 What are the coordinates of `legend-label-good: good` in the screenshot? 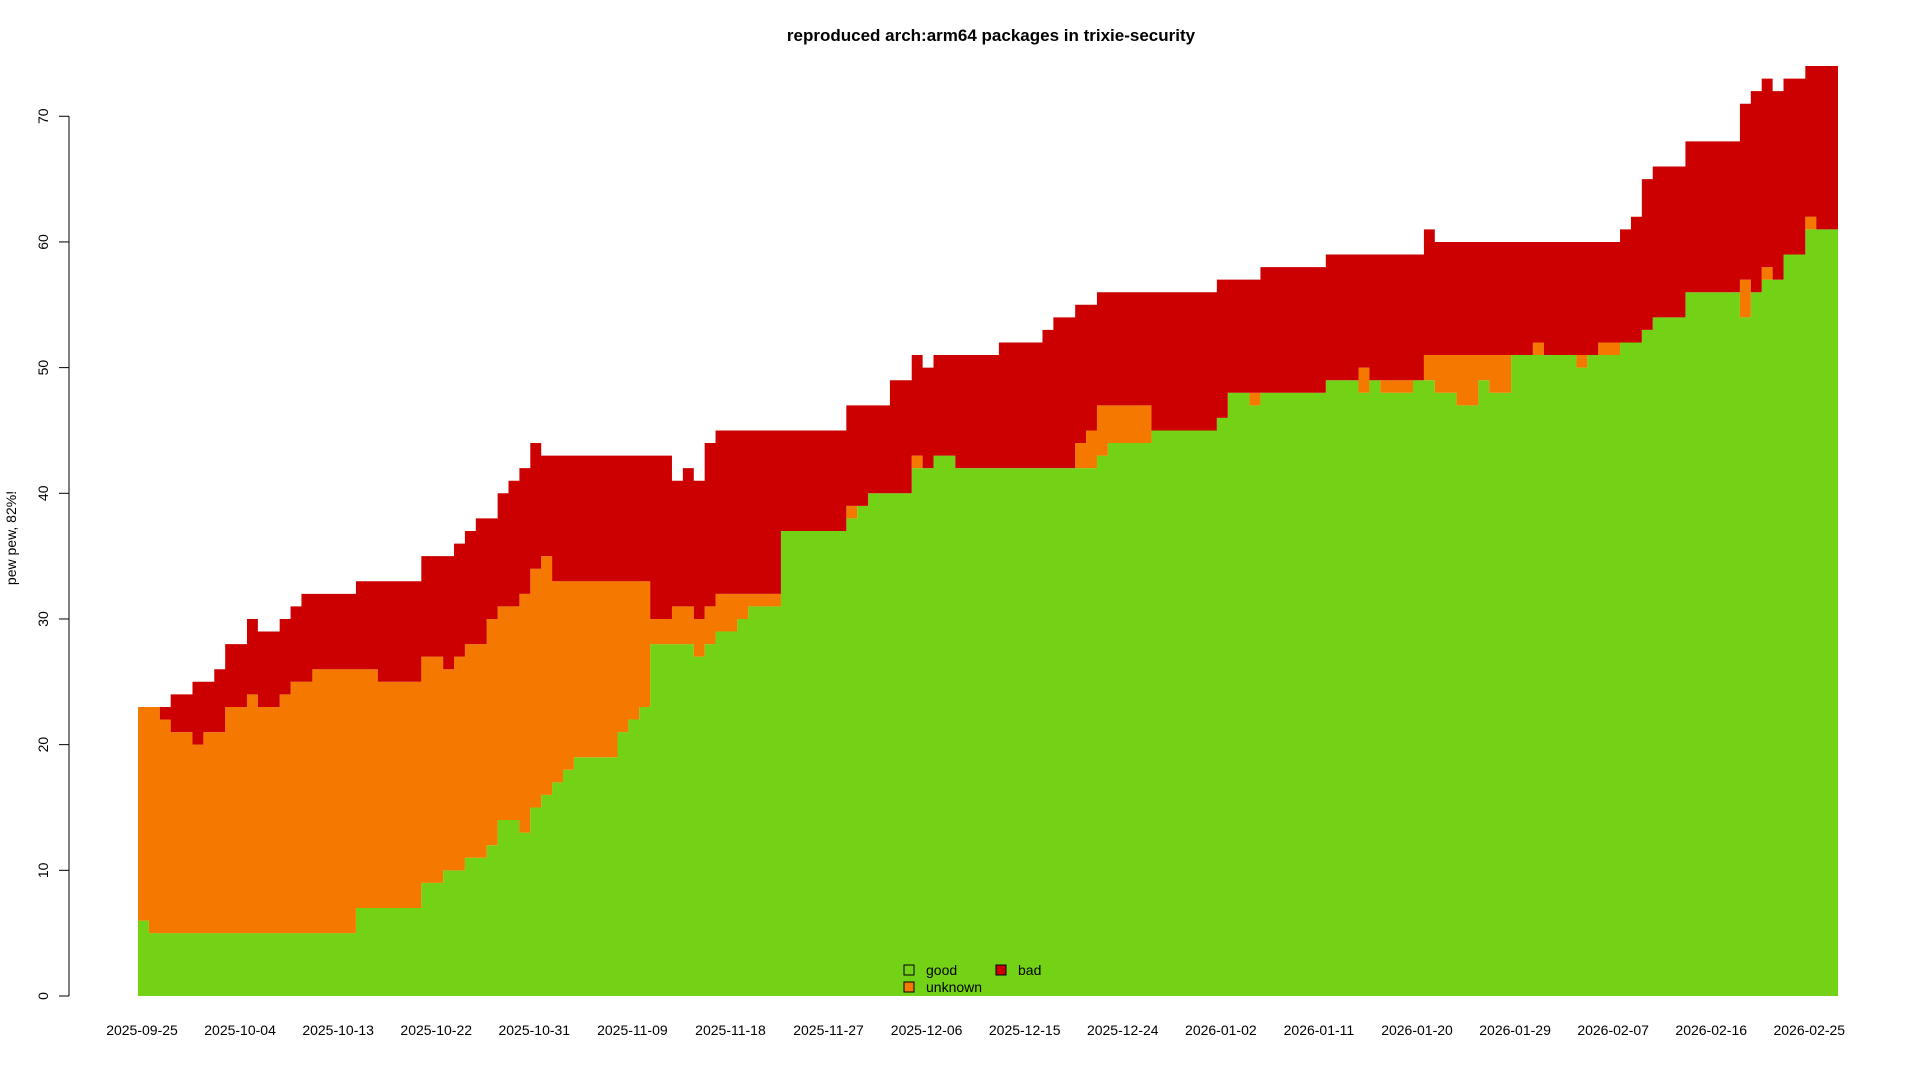 It's located at (941, 970).